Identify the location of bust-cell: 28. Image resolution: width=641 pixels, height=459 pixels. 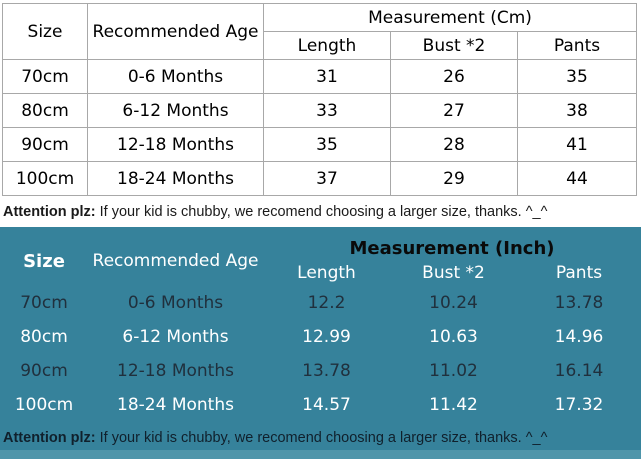
(454, 144).